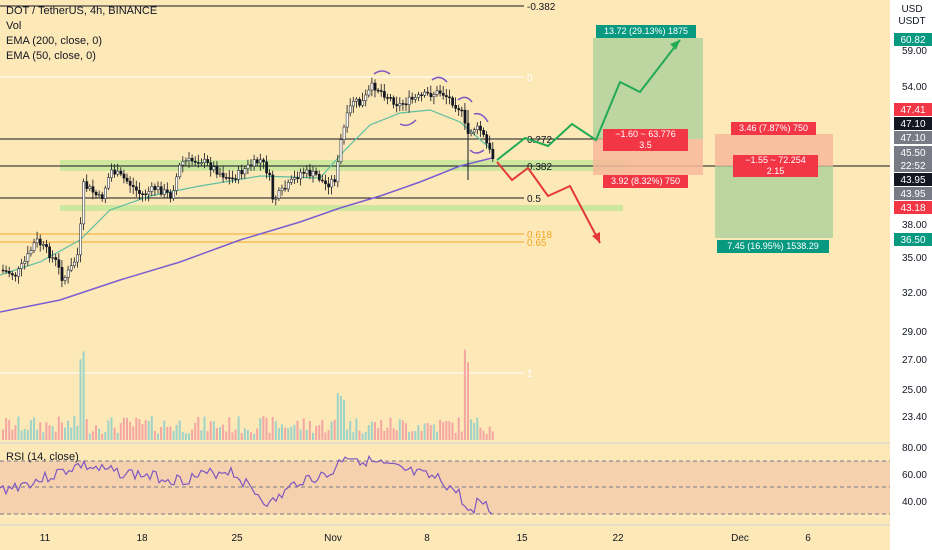 This screenshot has width=932, height=550. What do you see at coordinates (914, 87) in the screenshot?
I see `price-tick: 54.00` at bounding box center [914, 87].